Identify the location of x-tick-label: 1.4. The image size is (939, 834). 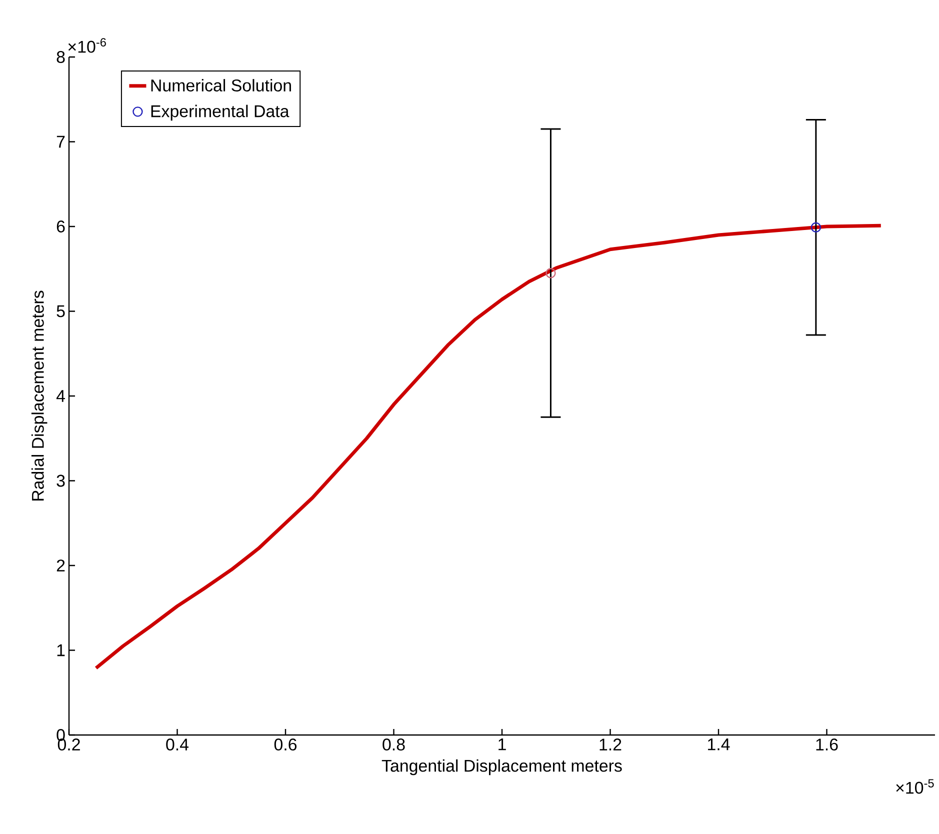
(719, 744).